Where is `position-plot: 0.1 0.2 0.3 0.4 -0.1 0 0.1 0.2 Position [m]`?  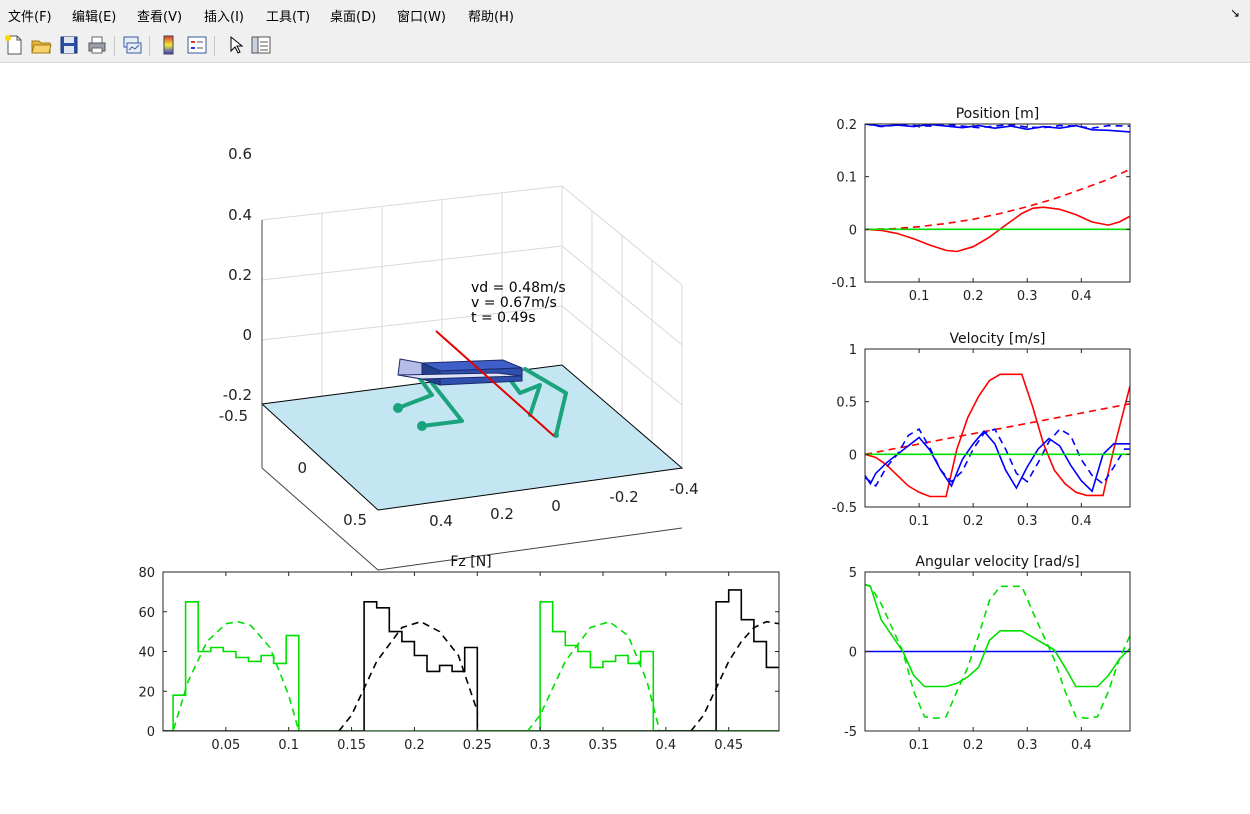 position-plot: 0.1 0.2 0.3 0.4 -0.1 0 0.1 0.2 Position [m] is located at coordinates (981, 205).